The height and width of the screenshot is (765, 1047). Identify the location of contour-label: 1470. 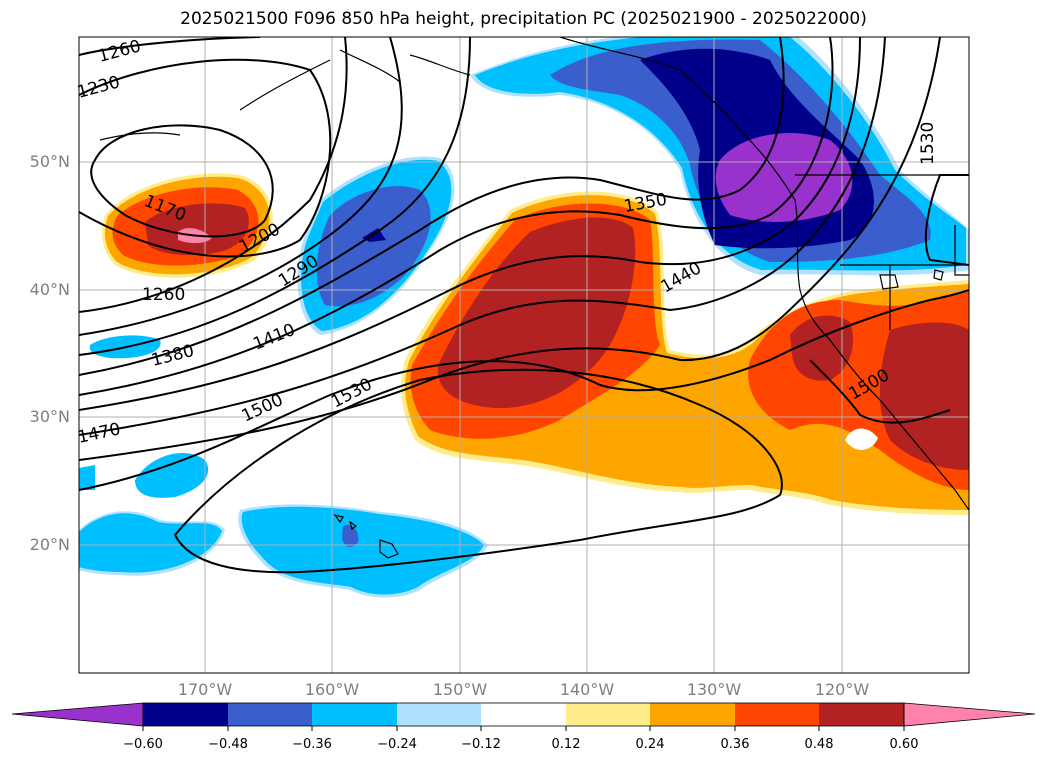
(99, 433).